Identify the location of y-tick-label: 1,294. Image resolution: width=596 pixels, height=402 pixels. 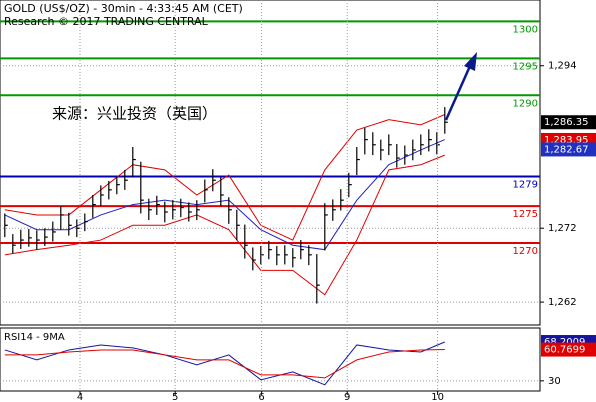
(562, 66).